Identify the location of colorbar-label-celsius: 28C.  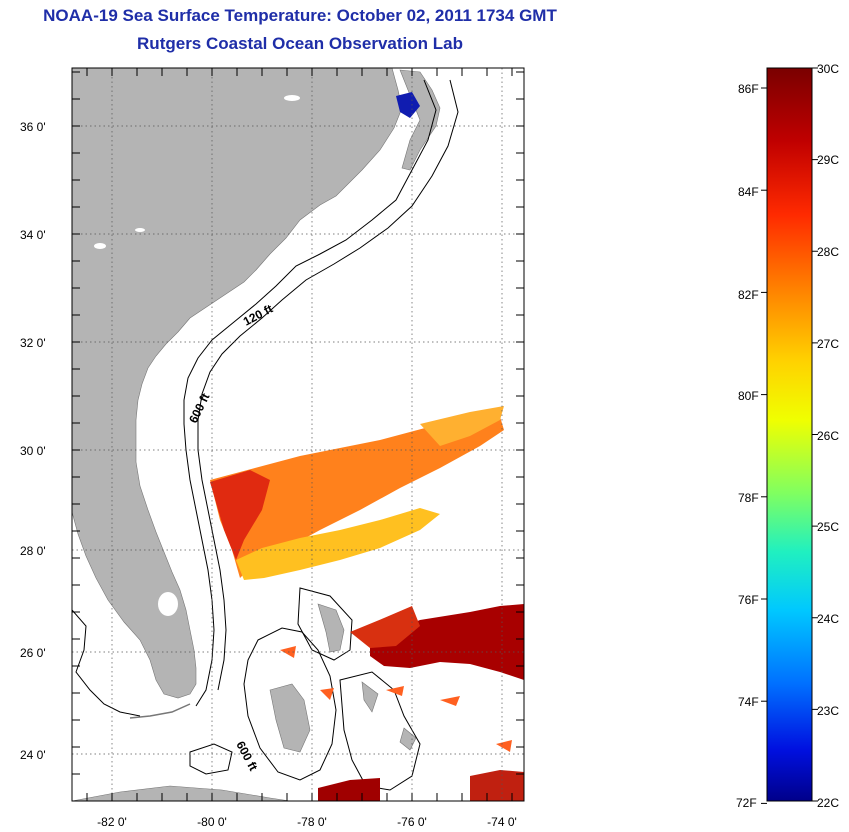
(828, 252).